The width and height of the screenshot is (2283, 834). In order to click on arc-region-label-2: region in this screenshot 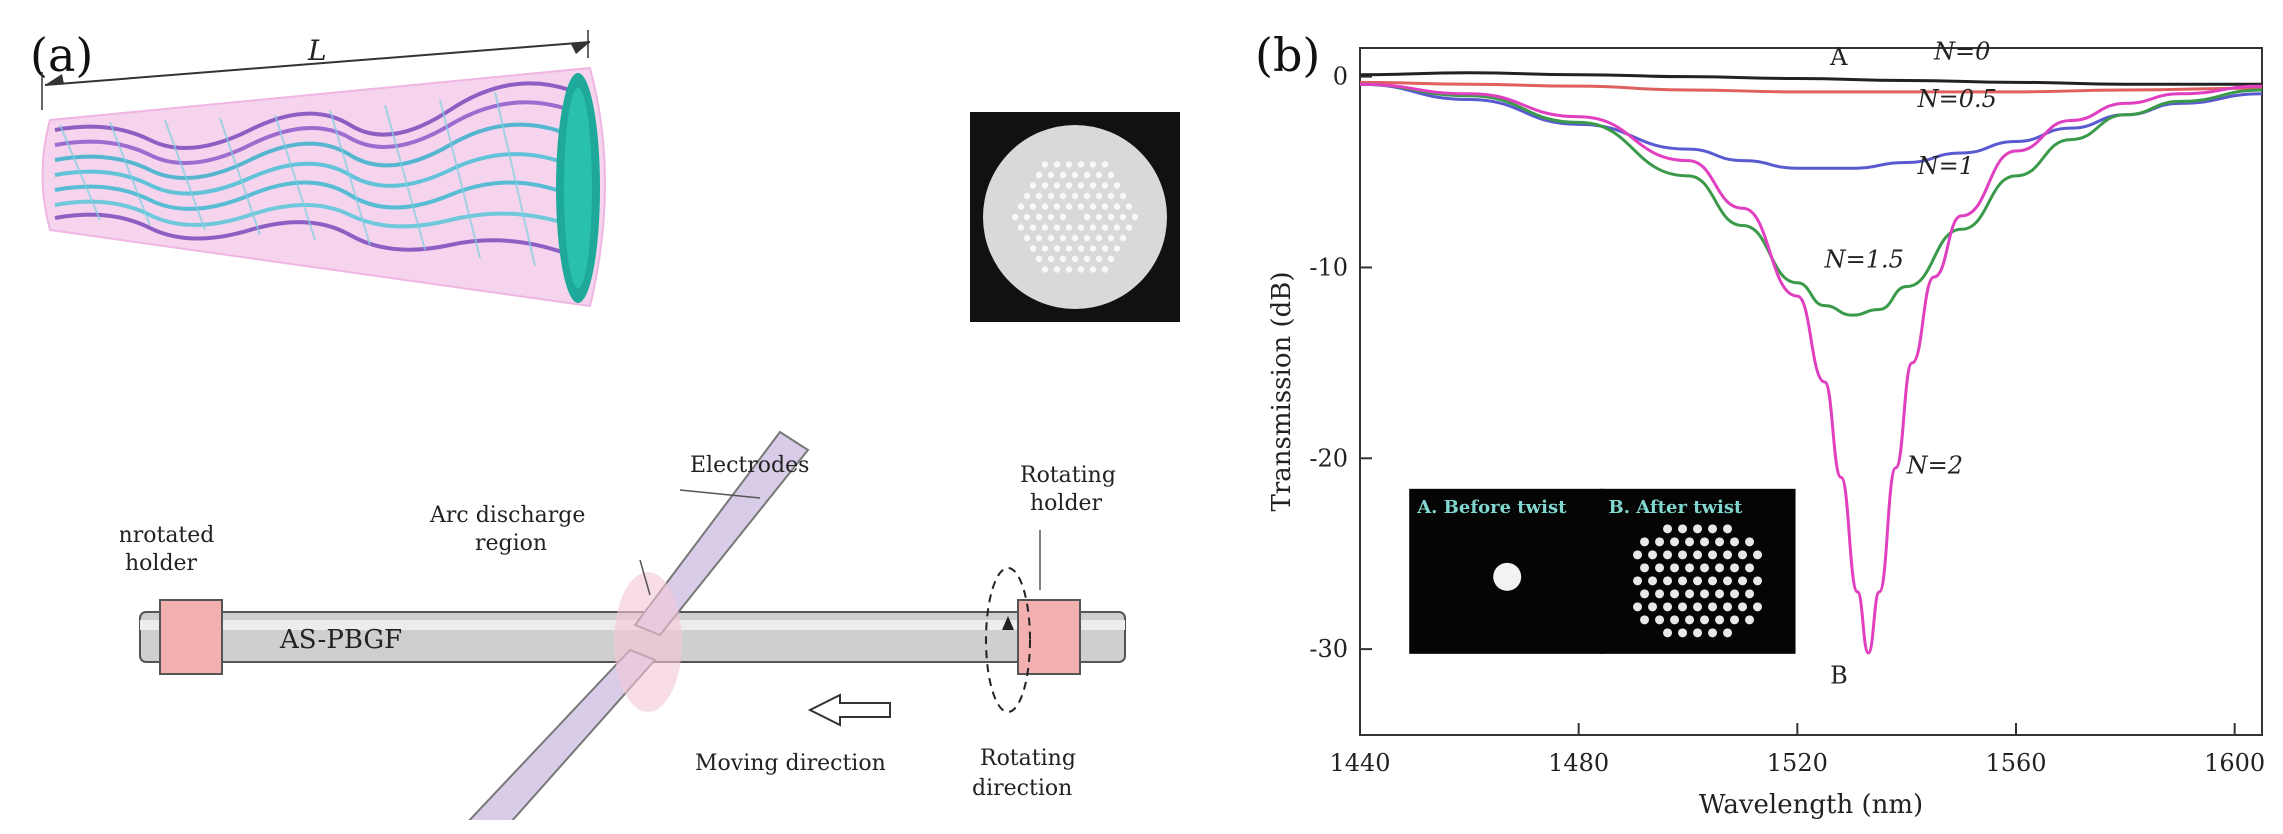, I will do `click(511, 543)`.